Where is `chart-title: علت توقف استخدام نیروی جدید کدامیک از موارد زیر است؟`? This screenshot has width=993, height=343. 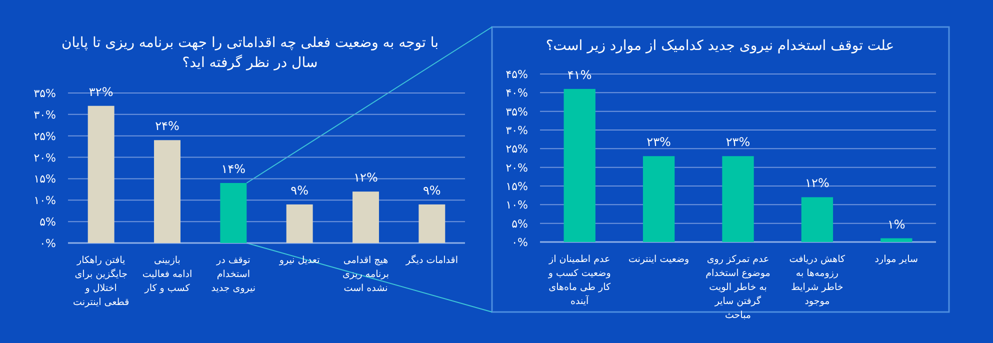
chart-title: علت توقف استخدام نیروی جدید کدامیک از موارد زیر است؟ is located at coordinates (720, 46).